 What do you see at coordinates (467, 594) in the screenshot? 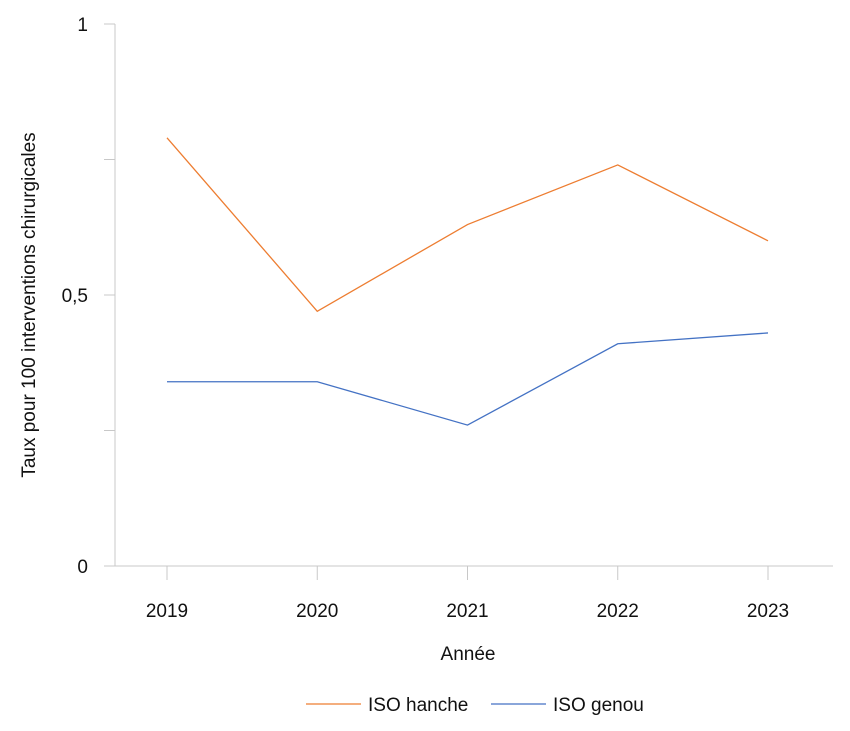
I see `x-ticks: 2019 2020 2021 2022 2023` at bounding box center [467, 594].